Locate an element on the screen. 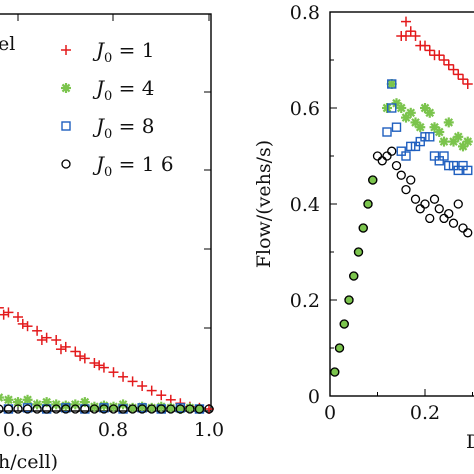 The height and width of the screenshot is (474, 474). right-ytick-0: 0 is located at coordinates (314, 397).